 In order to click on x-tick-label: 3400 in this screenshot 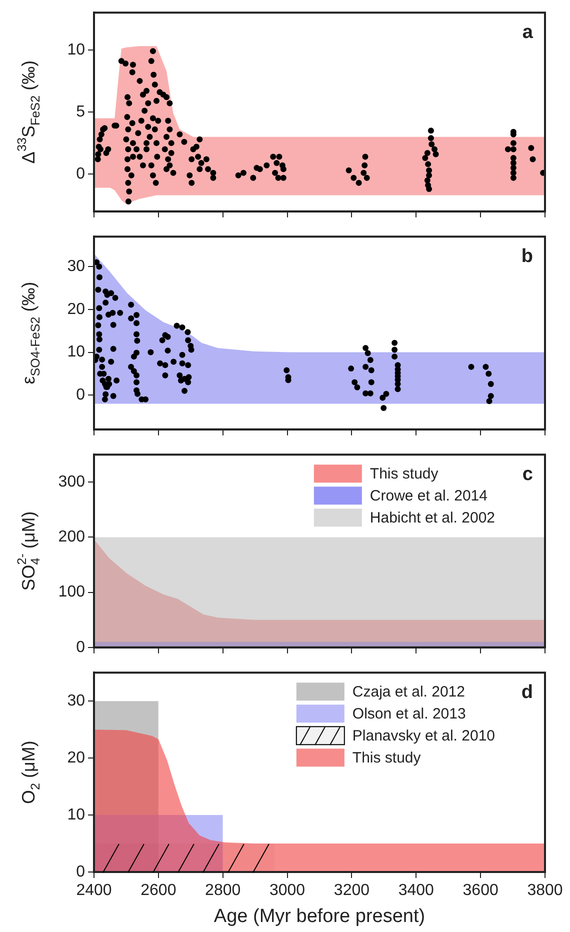, I will do `click(416, 891)`.